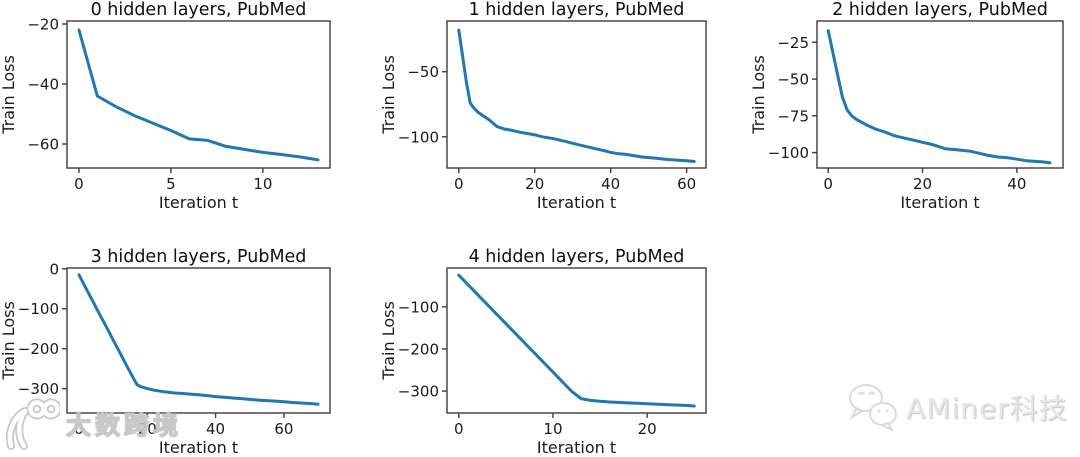  What do you see at coordinates (124, 425) in the screenshot?
I see `watermark-dashu-kuajing-label: 大数跨境` at bounding box center [124, 425].